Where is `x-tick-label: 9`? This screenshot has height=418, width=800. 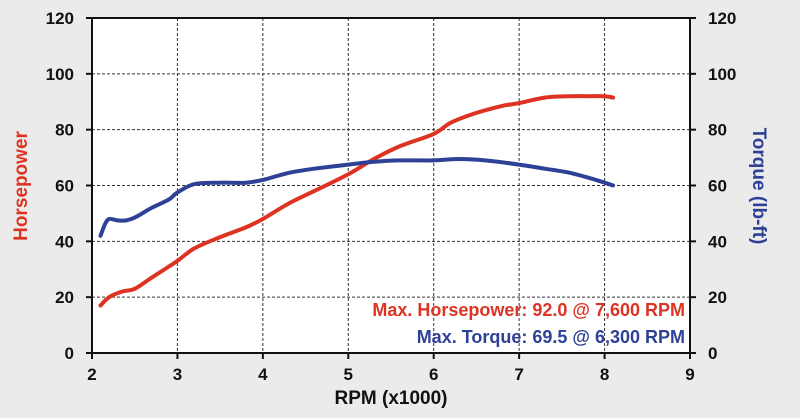
x-tick-label: 9 is located at coordinates (689, 374).